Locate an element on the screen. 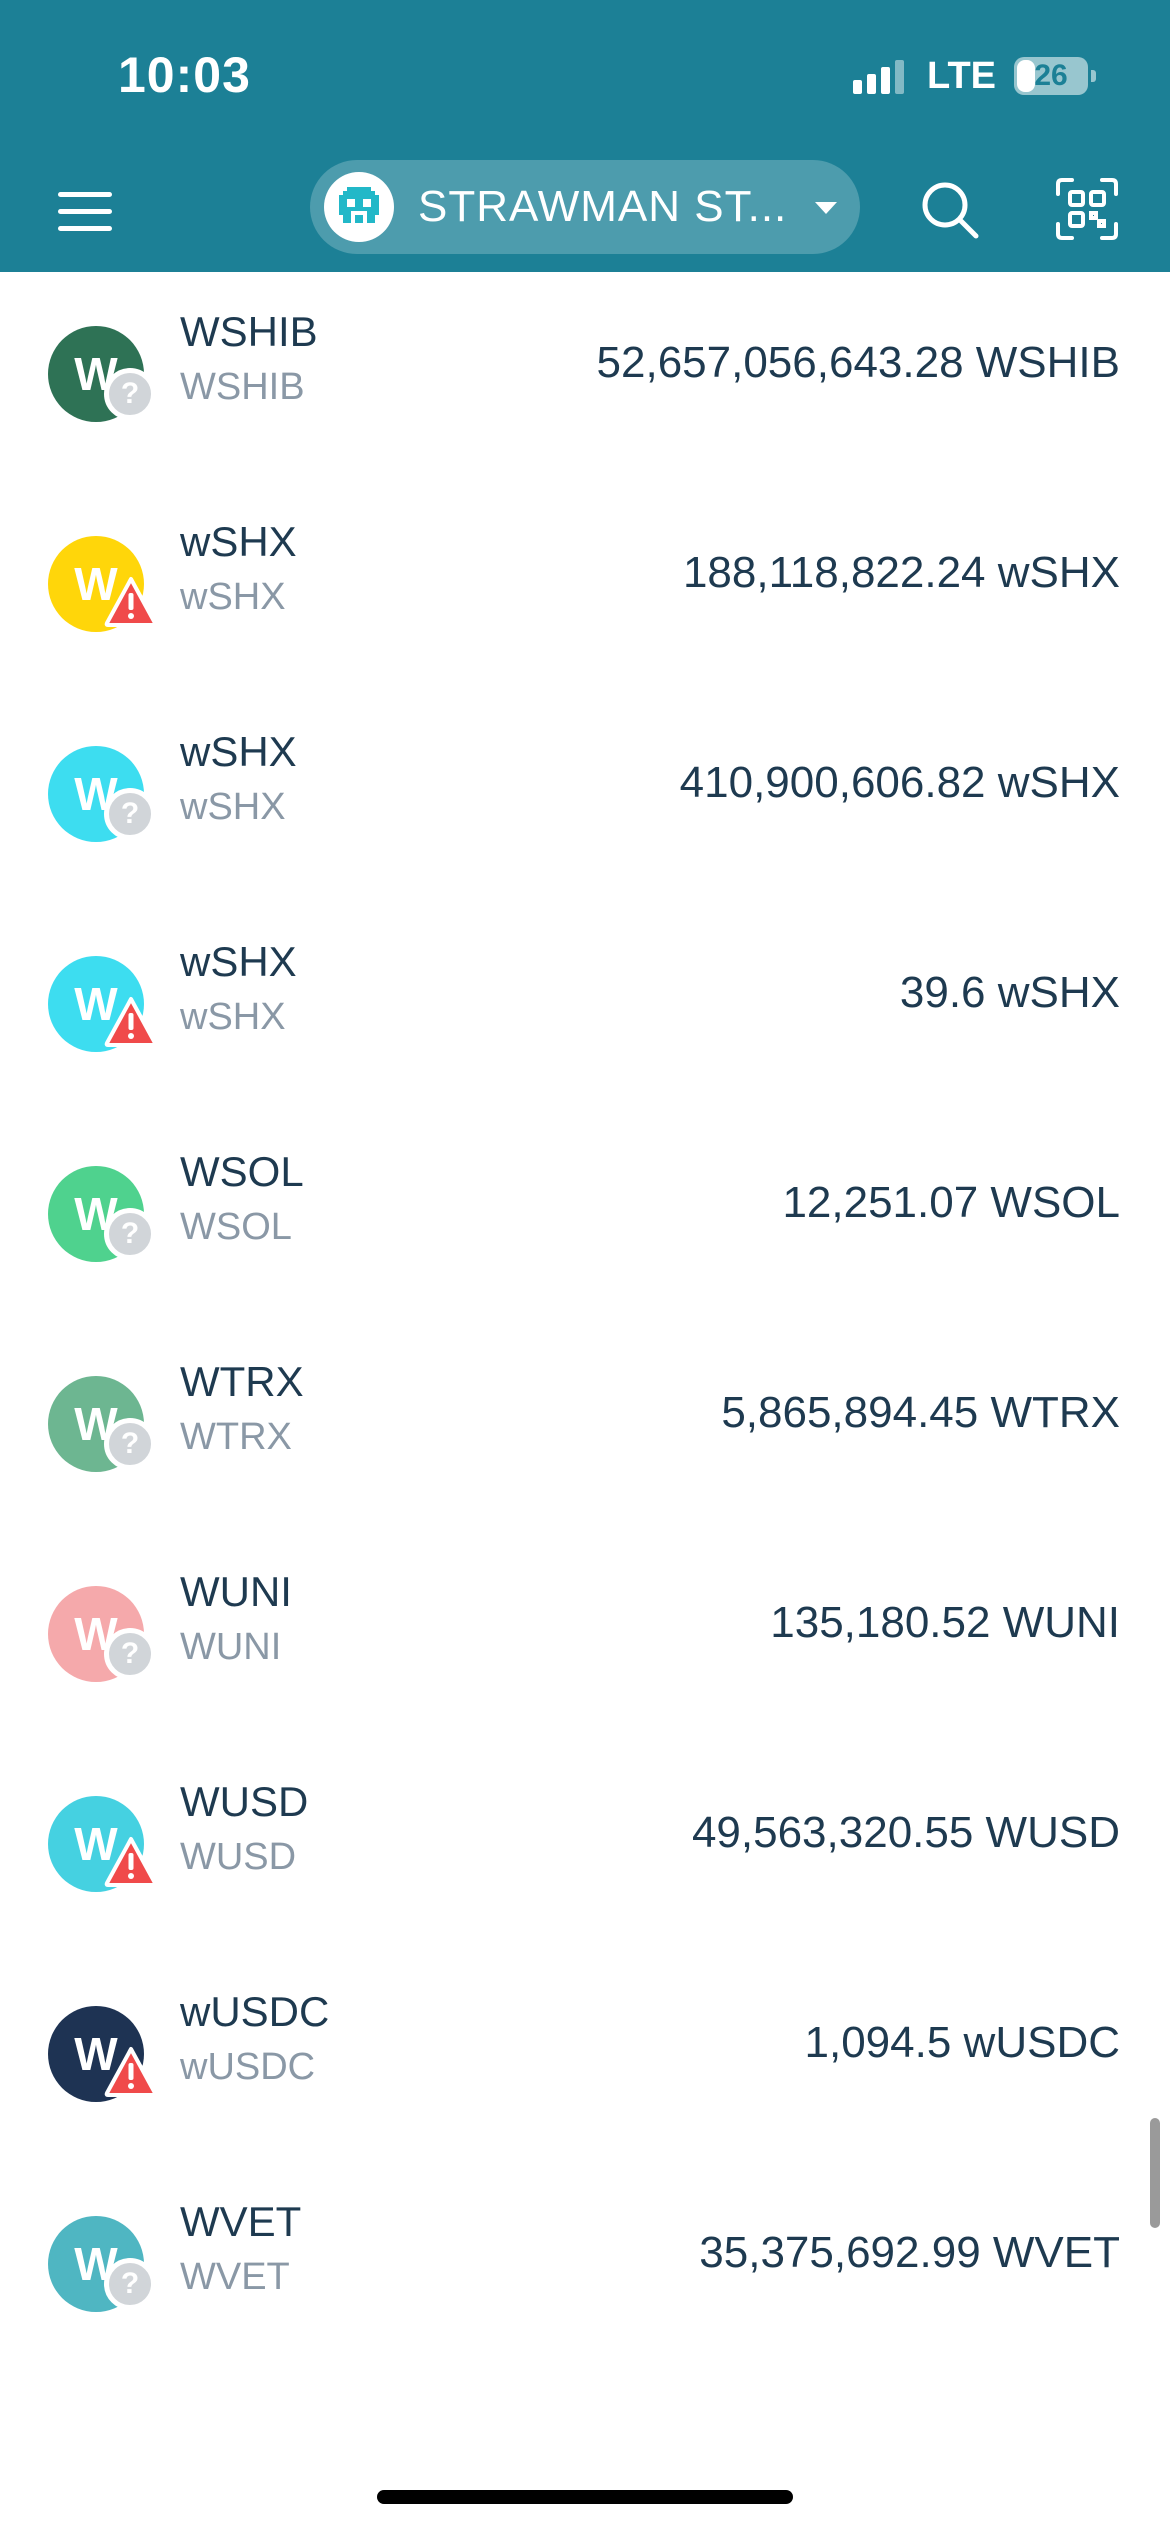  token-symbol: WUSD is located at coordinates (238, 1857).